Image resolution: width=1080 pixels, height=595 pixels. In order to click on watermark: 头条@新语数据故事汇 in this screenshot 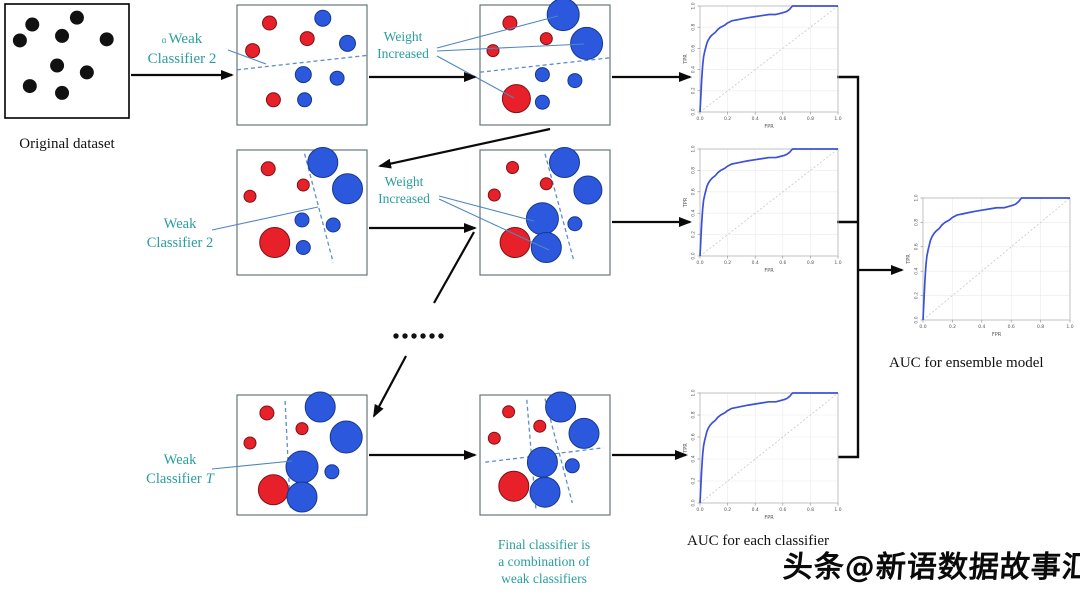, I will do `click(930, 567)`.